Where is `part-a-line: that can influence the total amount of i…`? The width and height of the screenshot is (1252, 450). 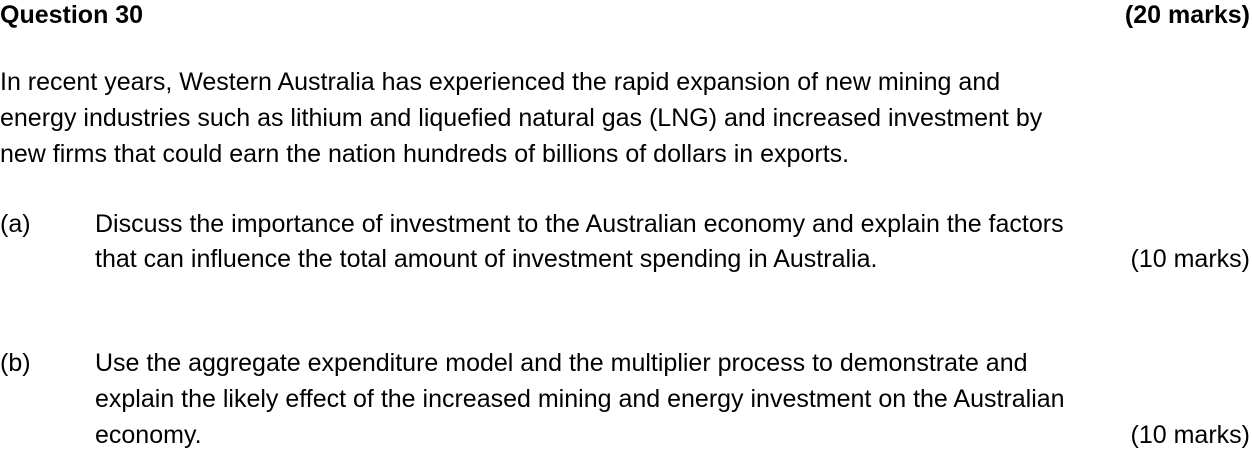
part-a-line: that can influence the total amount of i… is located at coordinates (486, 259).